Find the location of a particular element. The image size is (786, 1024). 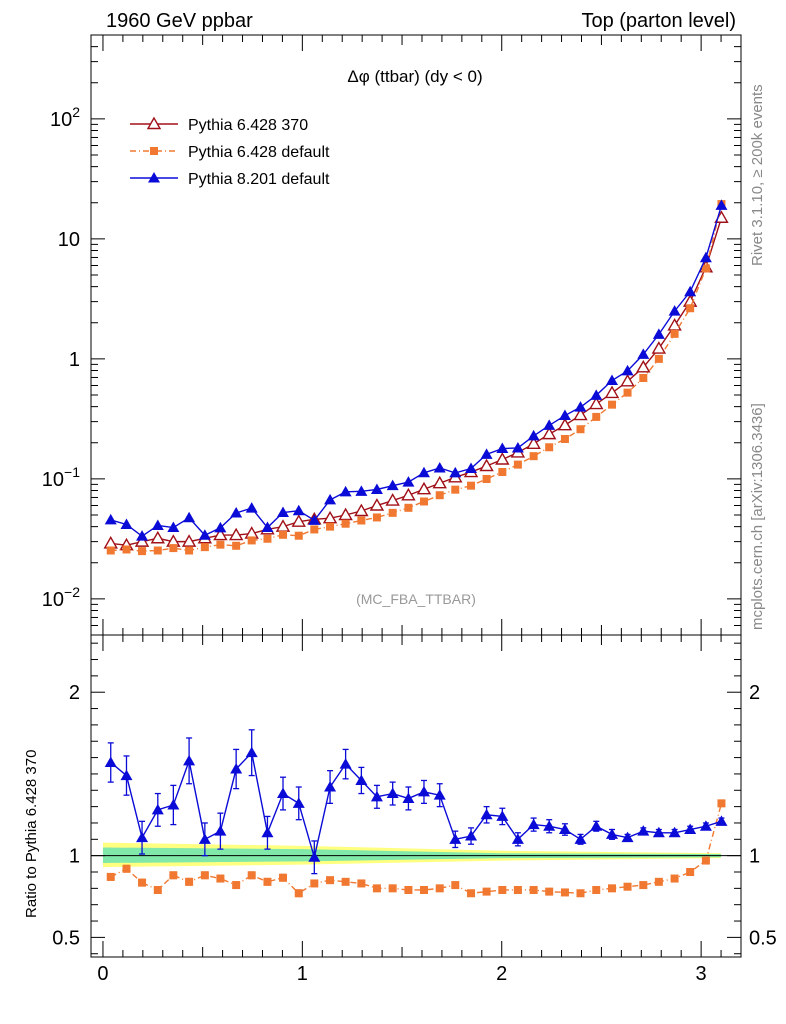

x-tick-label: 1 is located at coordinates (302, 974).